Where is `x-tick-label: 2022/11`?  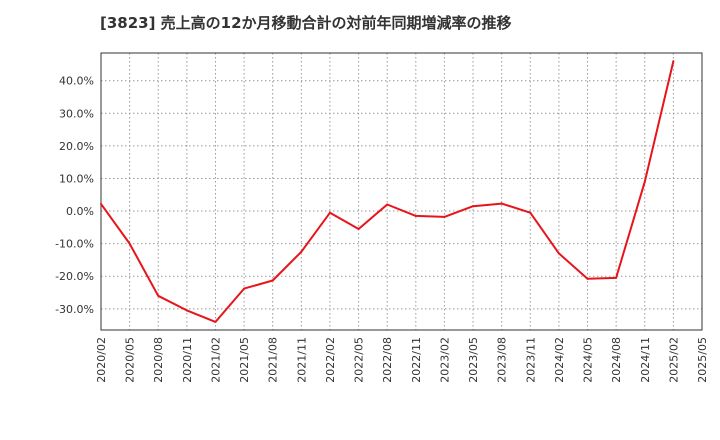
x-tick-label: 2022/11 is located at coordinates (416, 360).